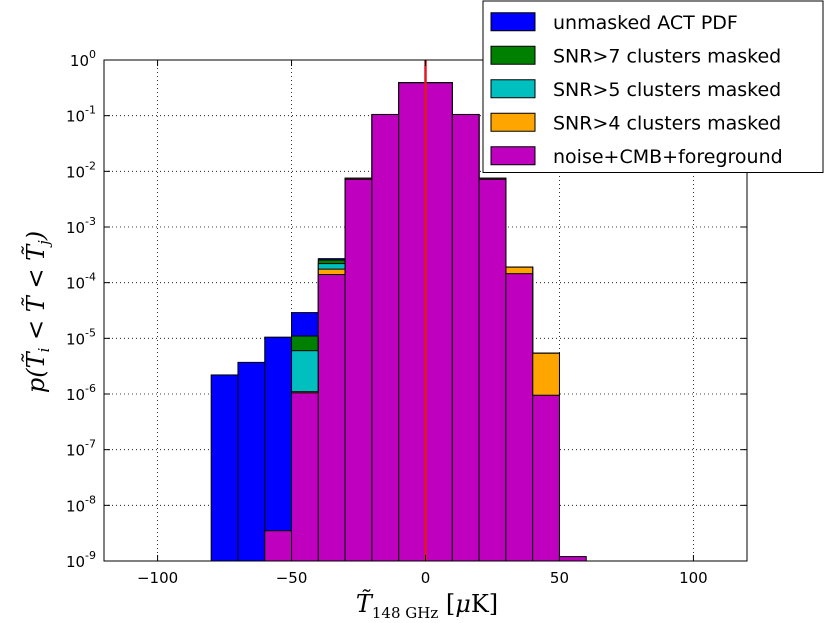 The image size is (830, 623). What do you see at coordinates (81, 504) in the screenshot?
I see `y-tick-label: 10⁻⁸` at bounding box center [81, 504].